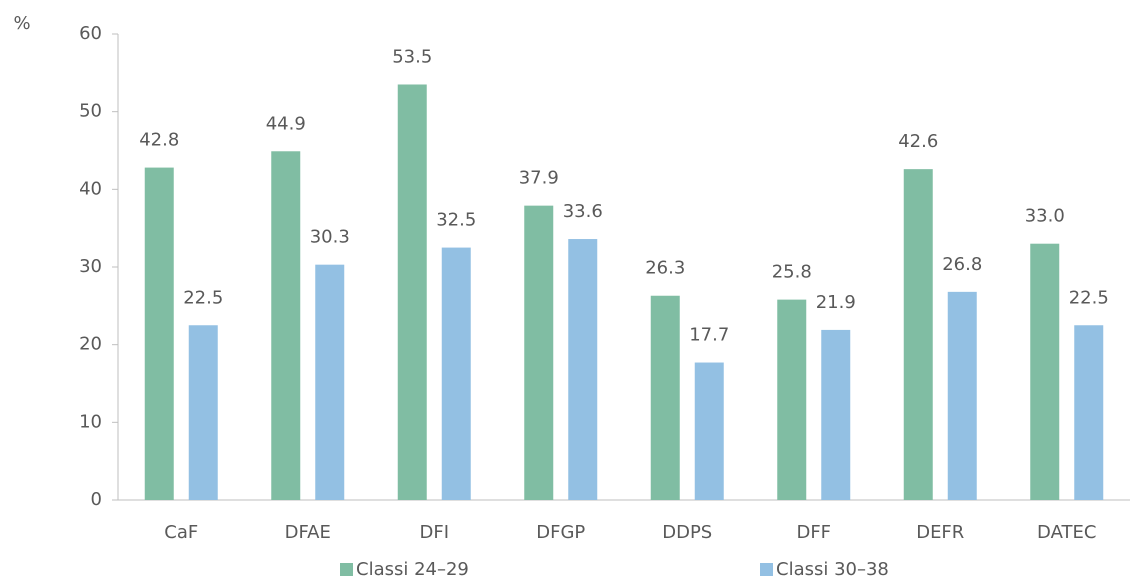 The image size is (1145, 583). Describe the element at coordinates (90, 266) in the screenshot. I see `y-tick-label: 30` at that location.